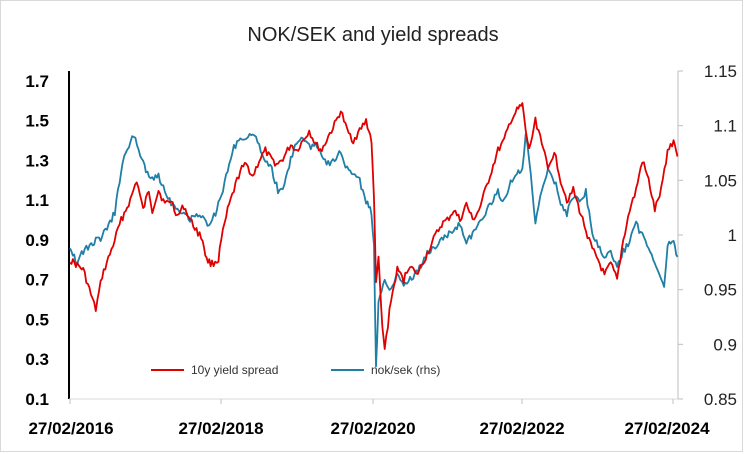  What do you see at coordinates (37, 200) in the screenshot?
I see `left-tick-label: 1.1` at bounding box center [37, 200].